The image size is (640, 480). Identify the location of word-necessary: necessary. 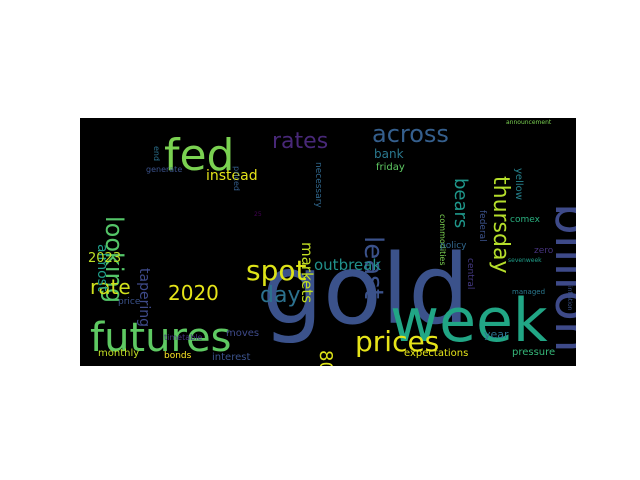
(318, 185).